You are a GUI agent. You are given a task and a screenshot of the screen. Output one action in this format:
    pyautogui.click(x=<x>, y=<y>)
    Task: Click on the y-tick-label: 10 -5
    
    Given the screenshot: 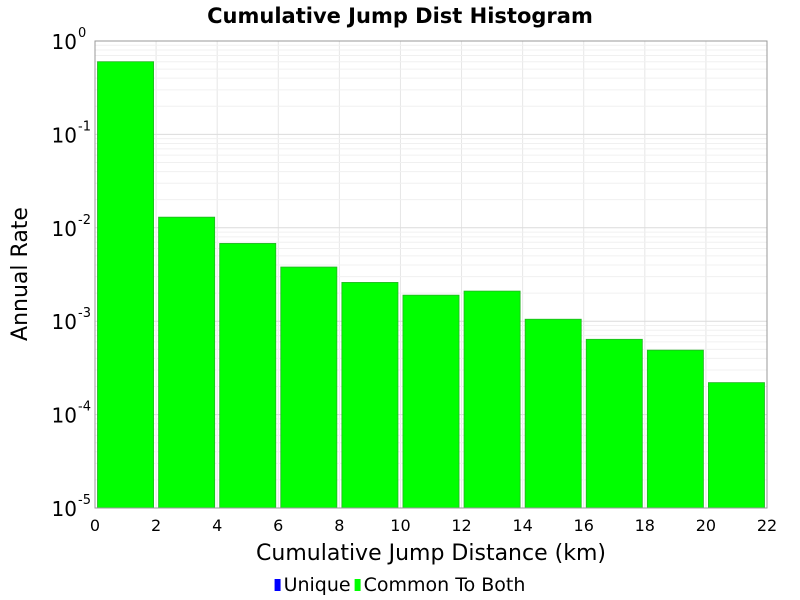 What is the action you would take?
    pyautogui.click(x=71, y=507)
    